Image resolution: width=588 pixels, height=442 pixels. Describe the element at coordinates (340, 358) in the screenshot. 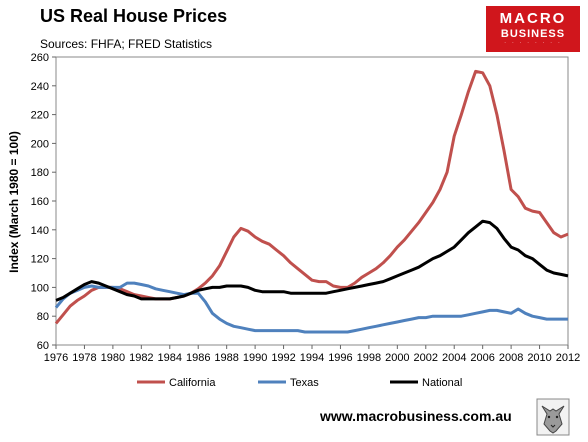

I see `x-tick-label: 1996` at that location.